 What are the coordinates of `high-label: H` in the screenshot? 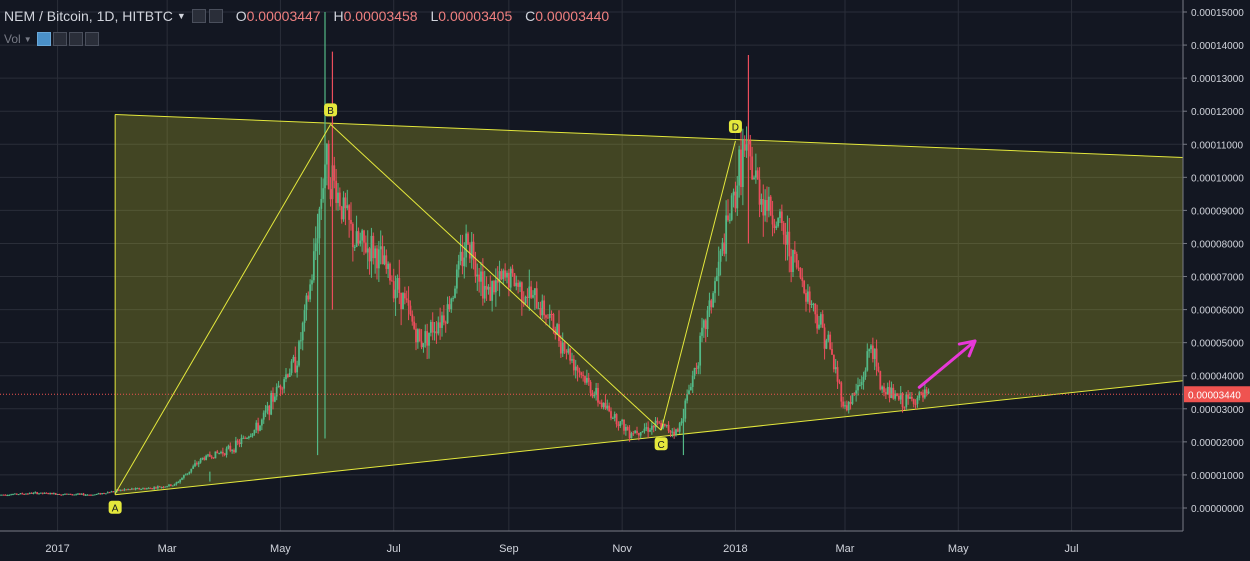 It's located at (338, 16).